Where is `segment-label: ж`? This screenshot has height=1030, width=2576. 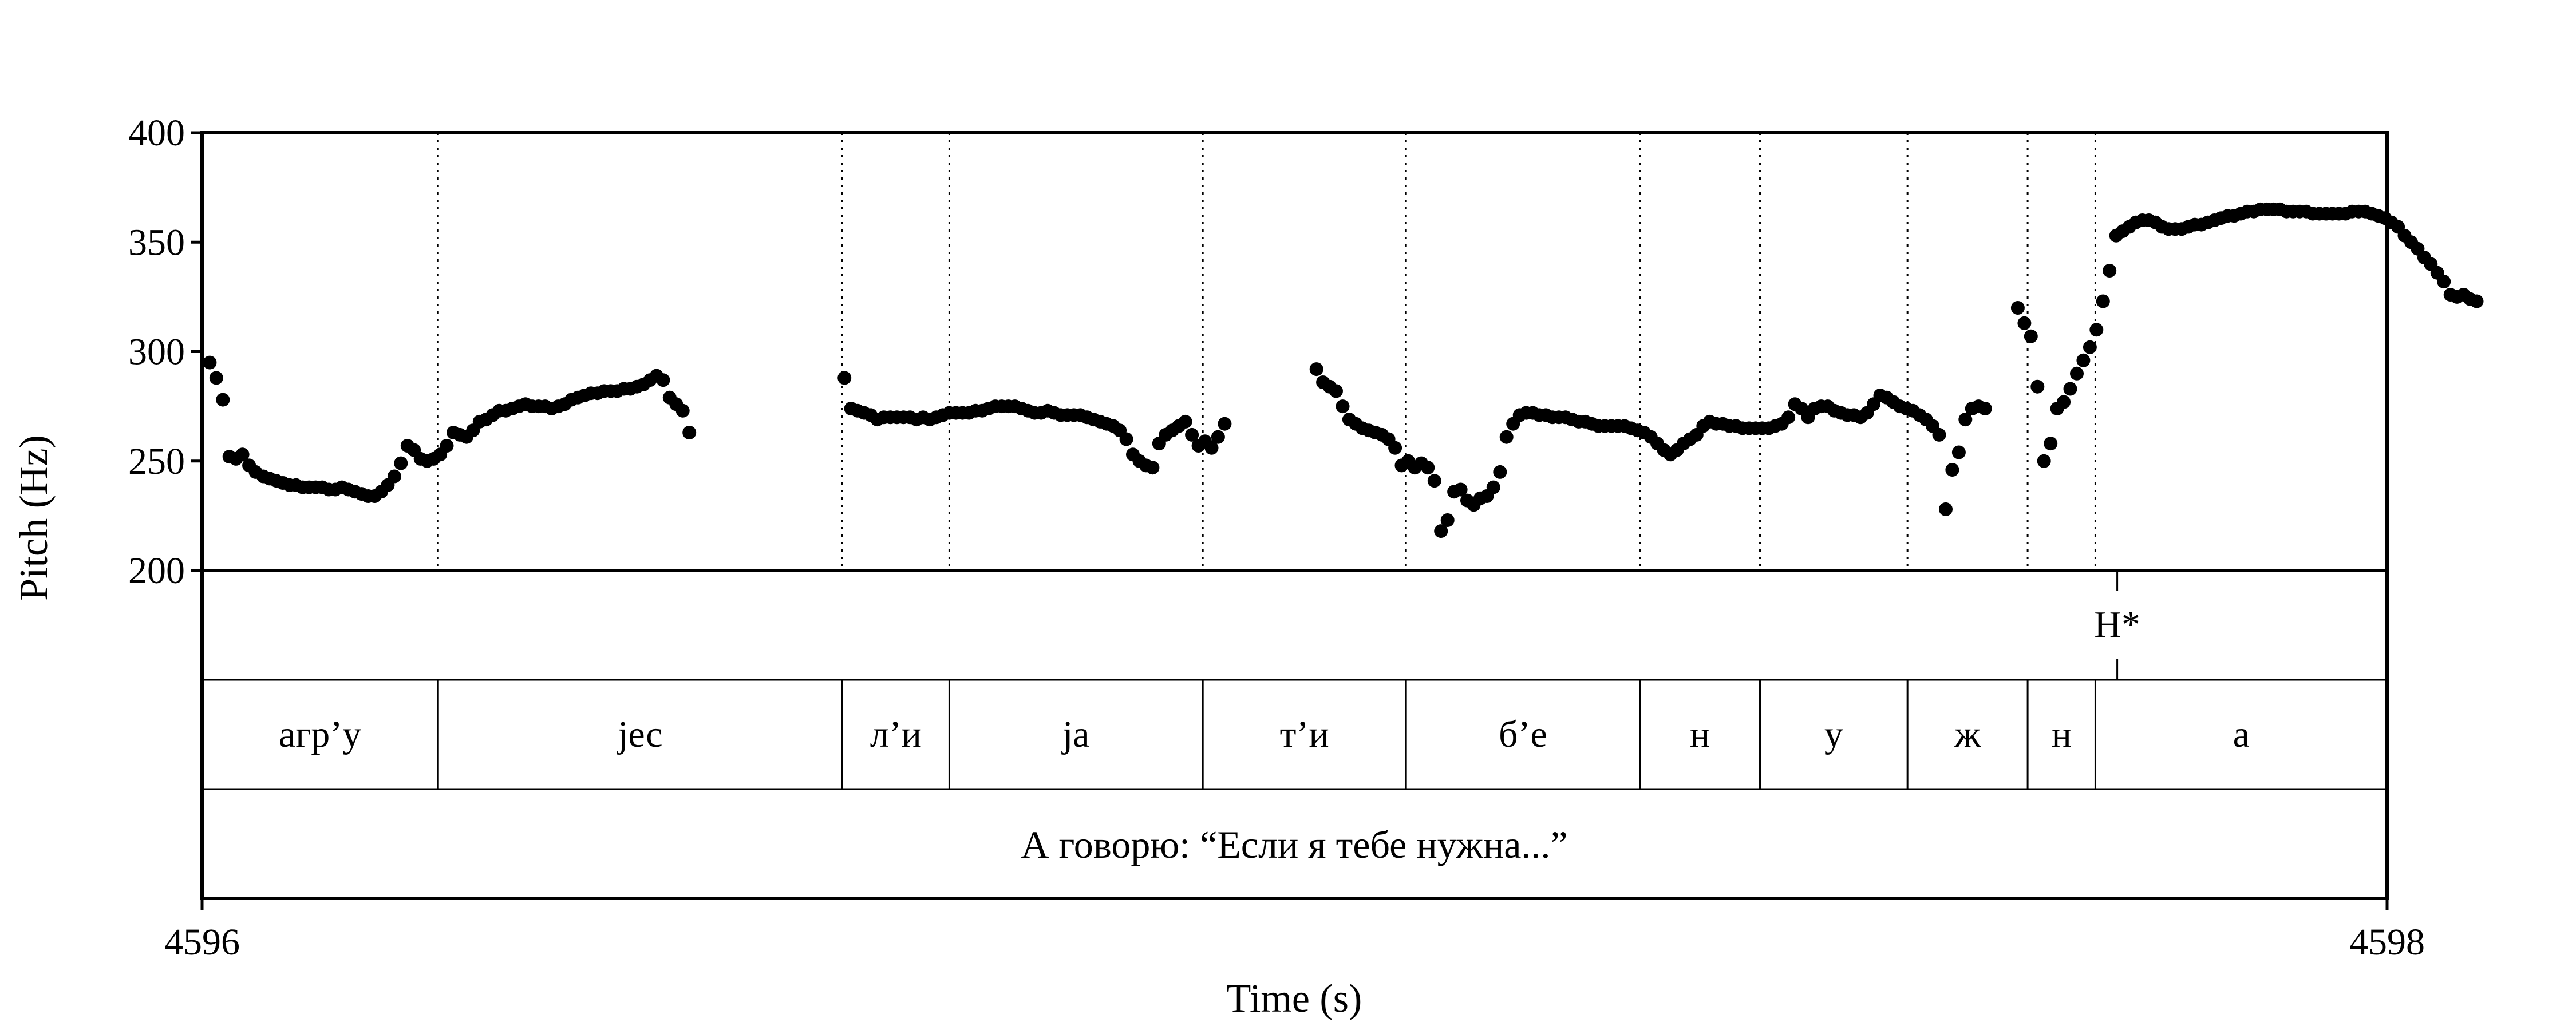
segment-label: ж is located at coordinates (1967, 734).